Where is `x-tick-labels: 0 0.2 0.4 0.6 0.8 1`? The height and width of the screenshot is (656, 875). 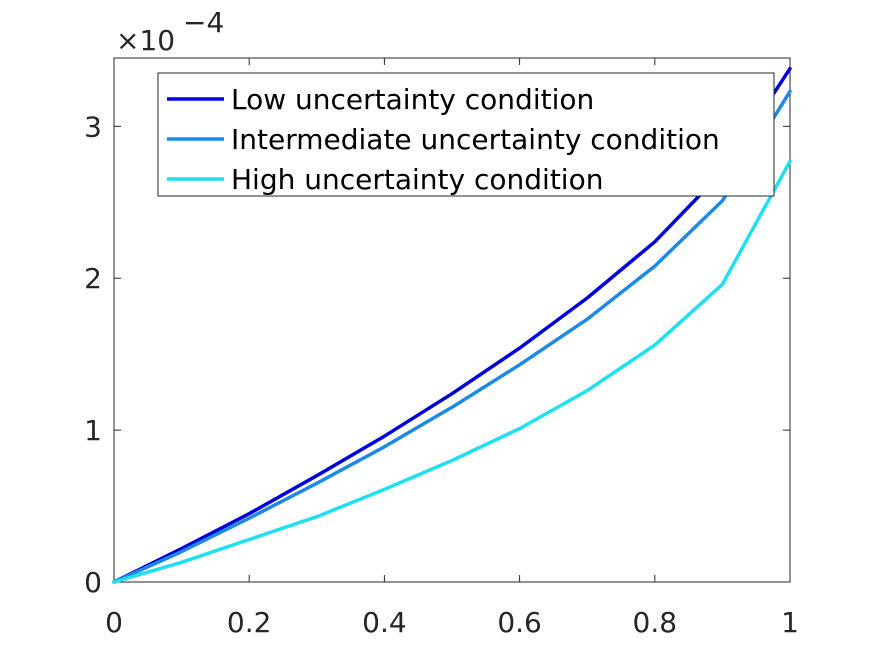 x-tick-labels: 0 0.2 0.4 0.6 0.8 1 is located at coordinates (452, 622).